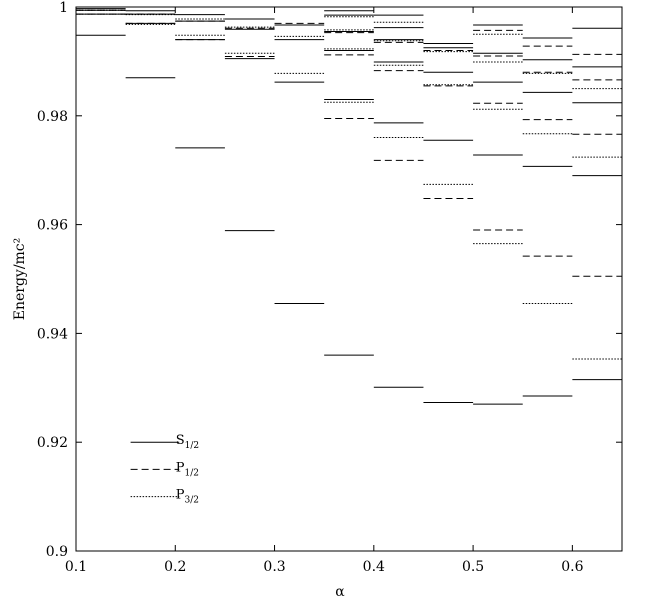 The width and height of the screenshot is (649, 607). Describe the element at coordinates (57, 552) in the screenshot. I see `y-tick-label: 0.9` at that location.